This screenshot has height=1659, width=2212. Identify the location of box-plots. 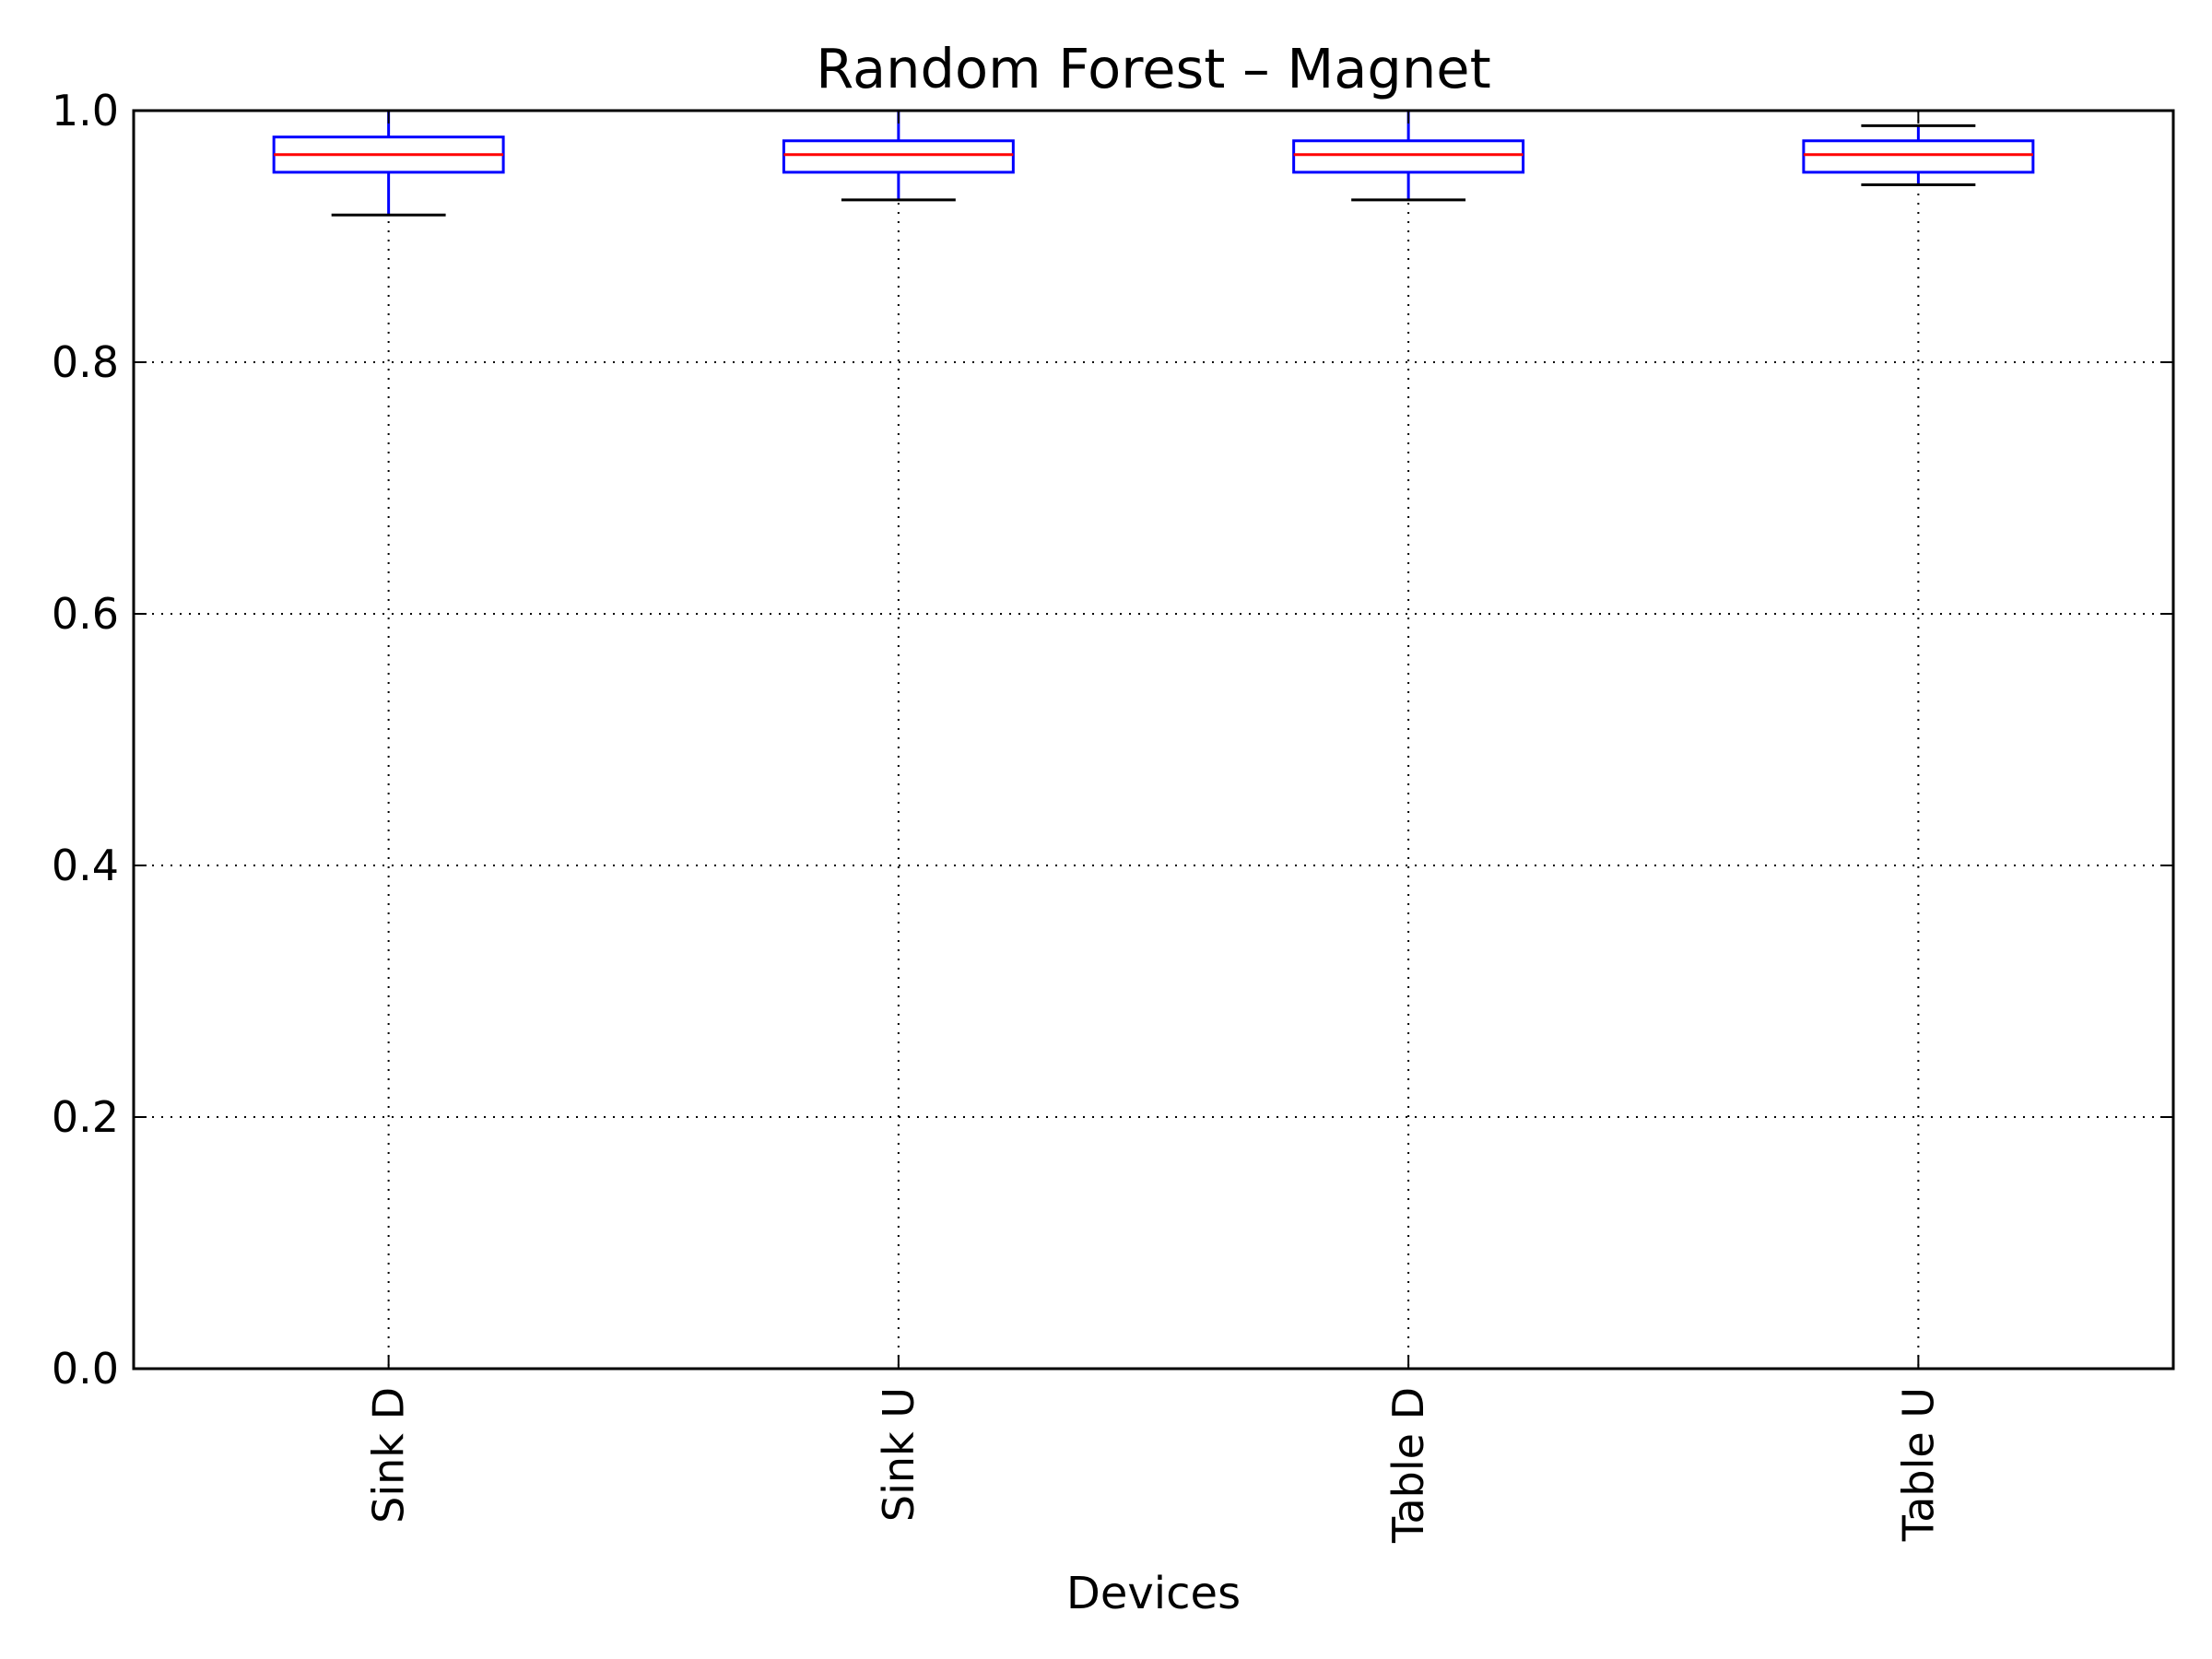
(1153, 163).